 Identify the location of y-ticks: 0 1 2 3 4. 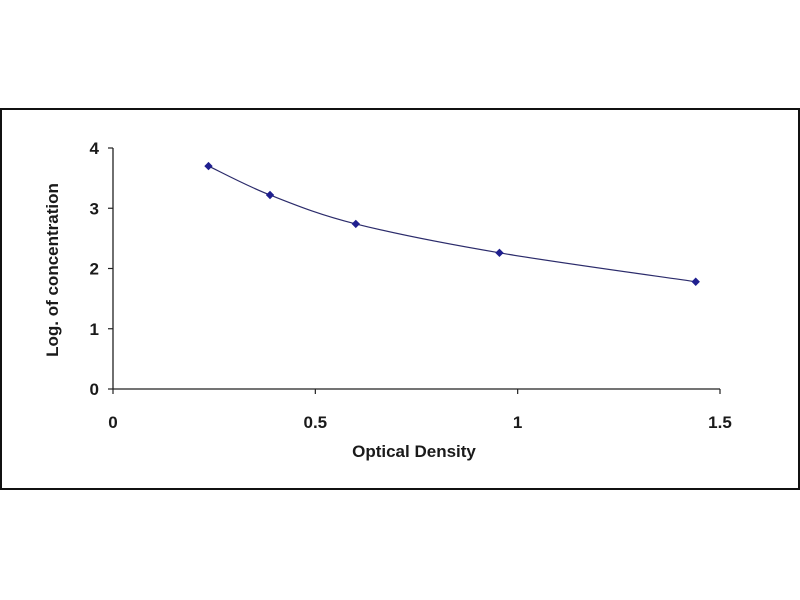
(101, 269).